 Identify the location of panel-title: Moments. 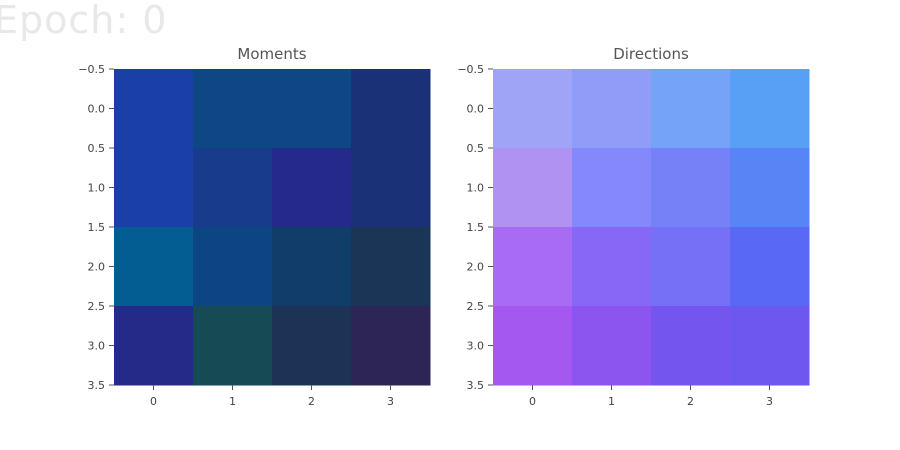
(271, 54).